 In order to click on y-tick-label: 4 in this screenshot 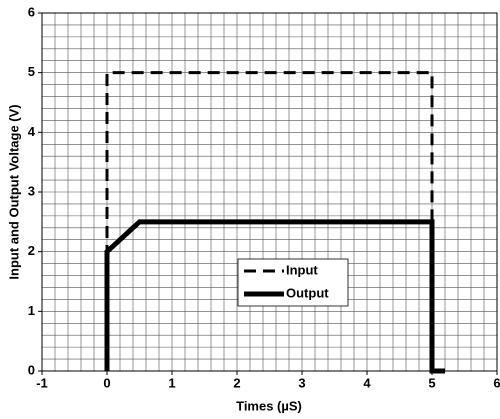, I will do `click(32, 131)`.